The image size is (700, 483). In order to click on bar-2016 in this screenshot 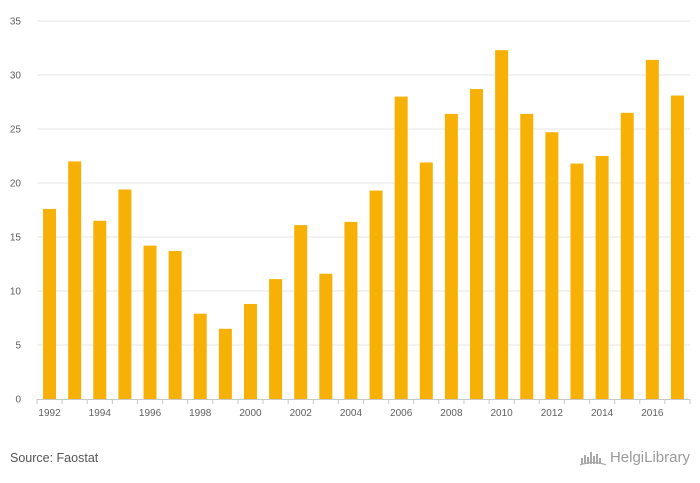, I will do `click(652, 229)`.